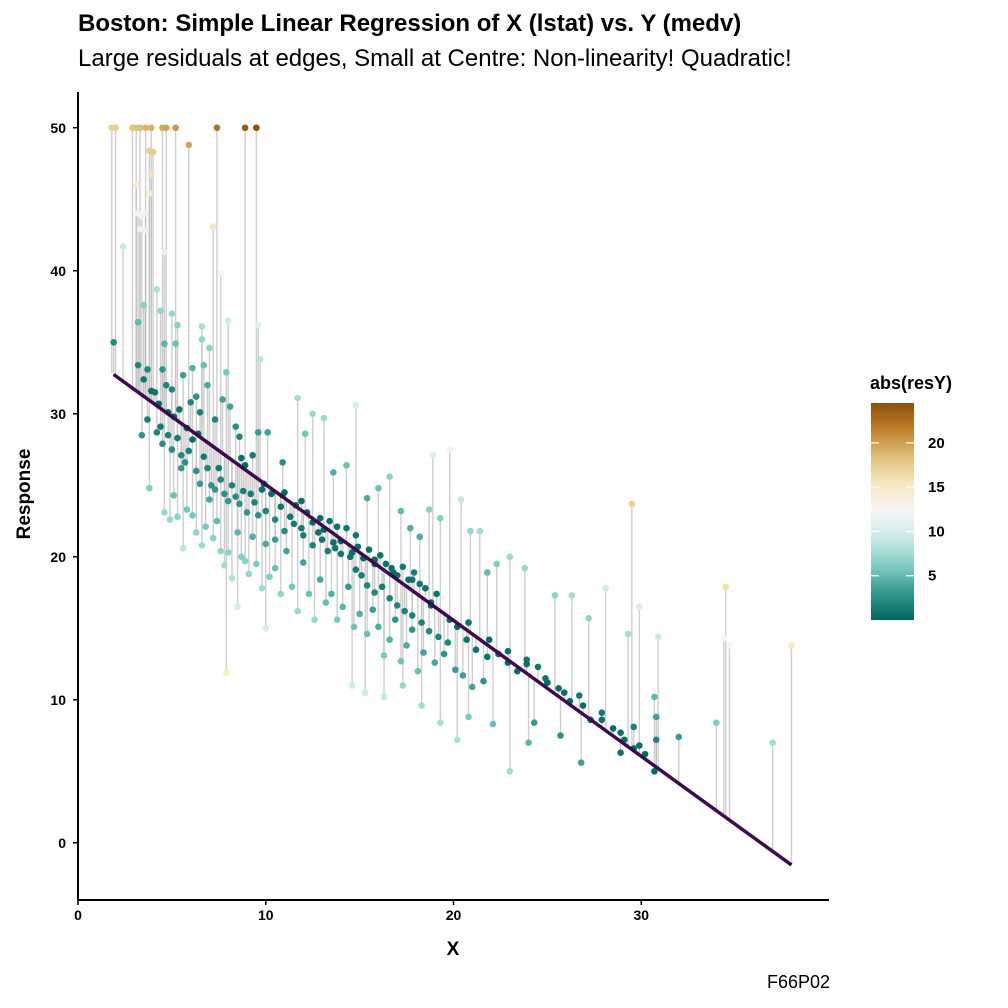 The height and width of the screenshot is (1008, 1008). What do you see at coordinates (936, 487) in the screenshot?
I see `legend-tick-label: 15` at bounding box center [936, 487].